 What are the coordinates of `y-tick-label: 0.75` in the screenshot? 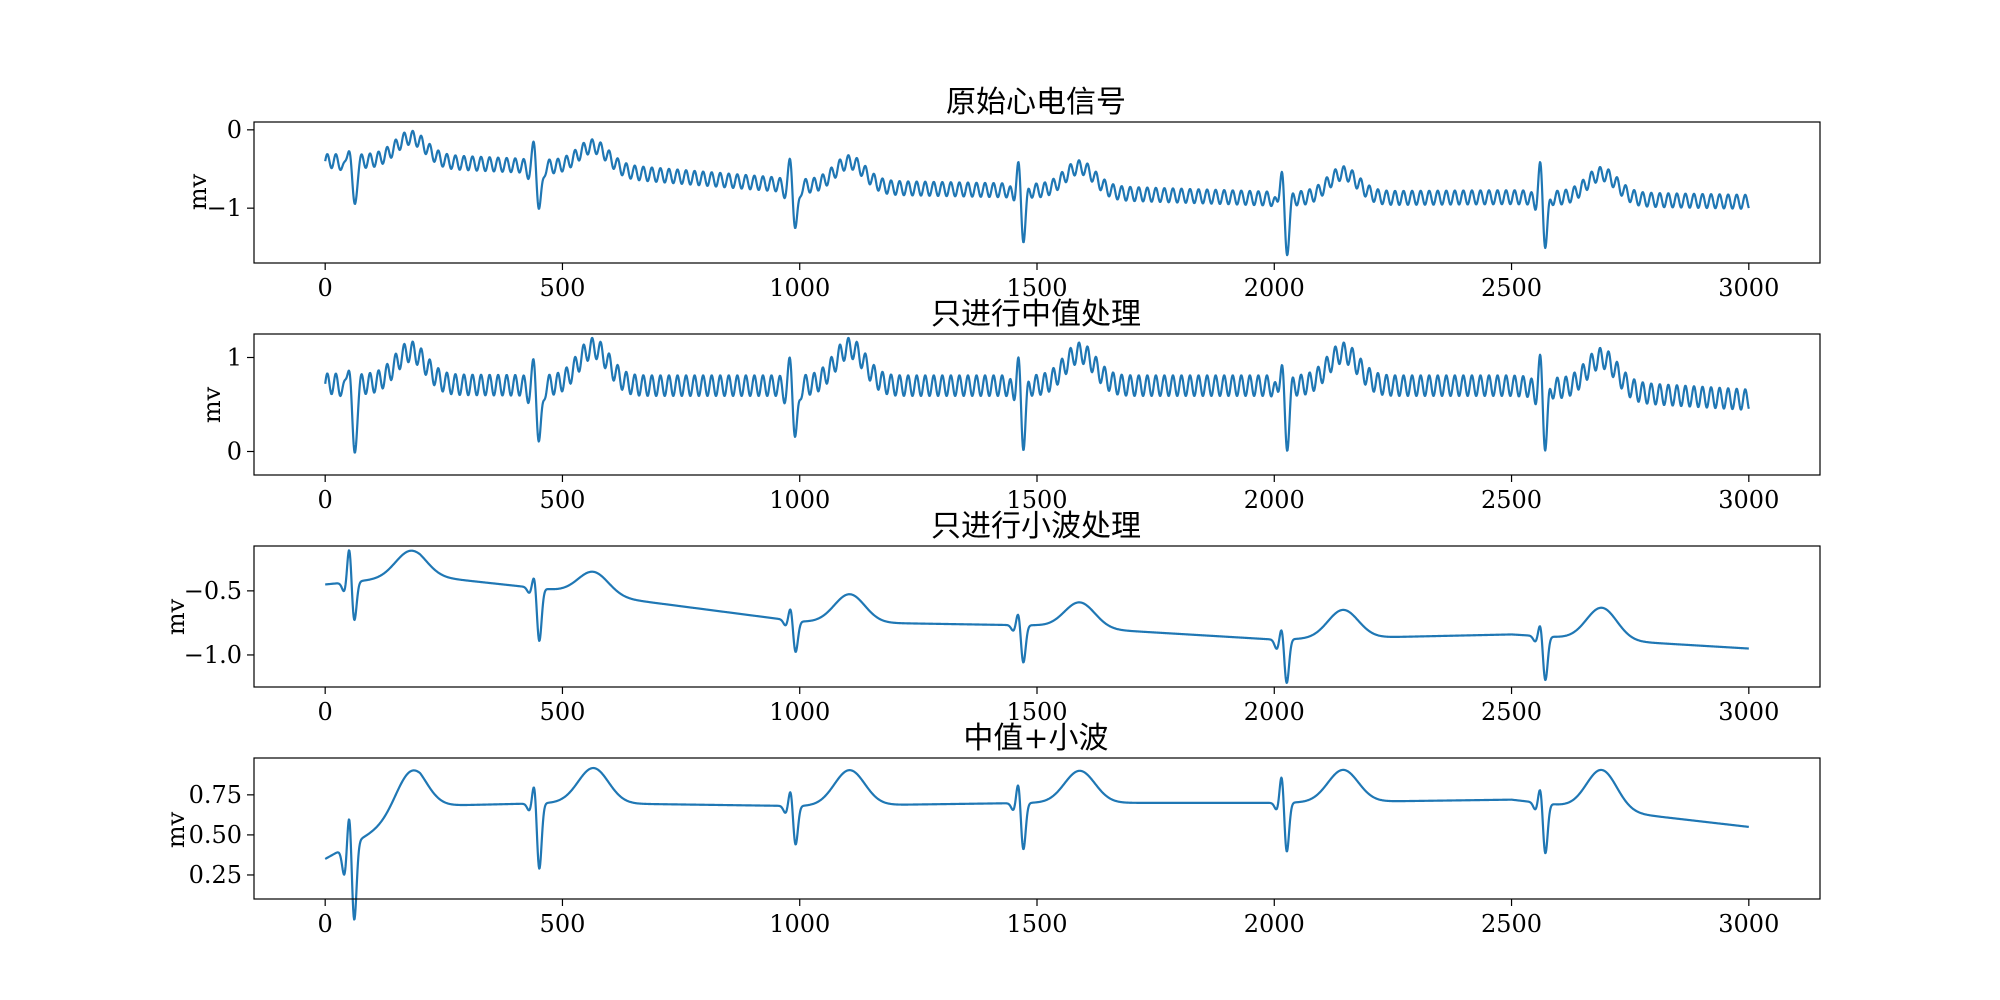 It's located at (215, 795).